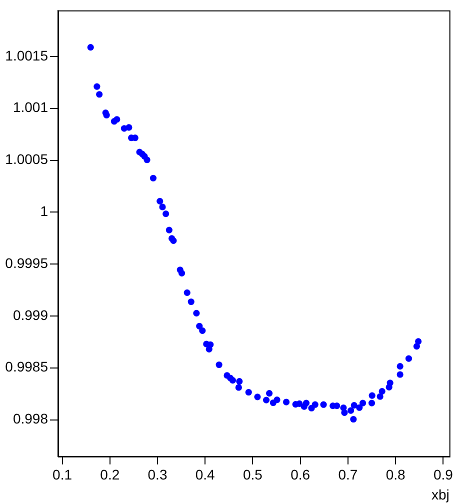 The height and width of the screenshot is (504, 456). What do you see at coordinates (396, 474) in the screenshot?
I see `x-tick-label: 0.8` at bounding box center [396, 474].